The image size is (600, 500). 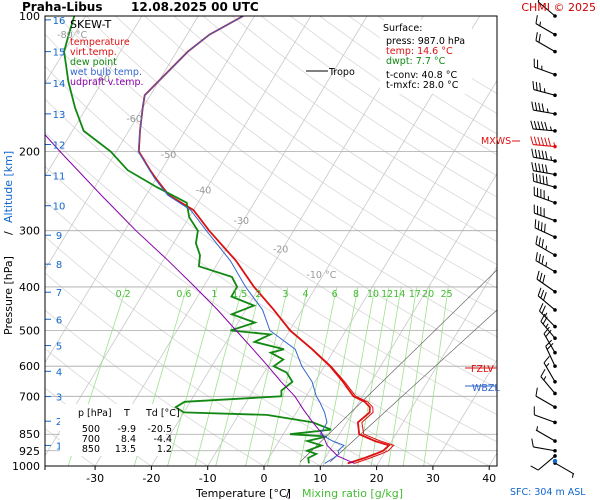 I want to click on altitude-tick-label: 14, so click(x=59, y=84).